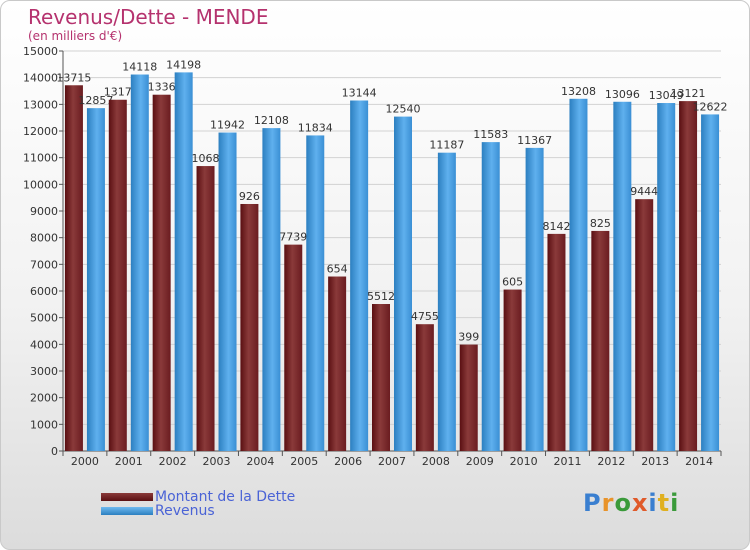  I want to click on y-tick-label: 4000, so click(44, 344).